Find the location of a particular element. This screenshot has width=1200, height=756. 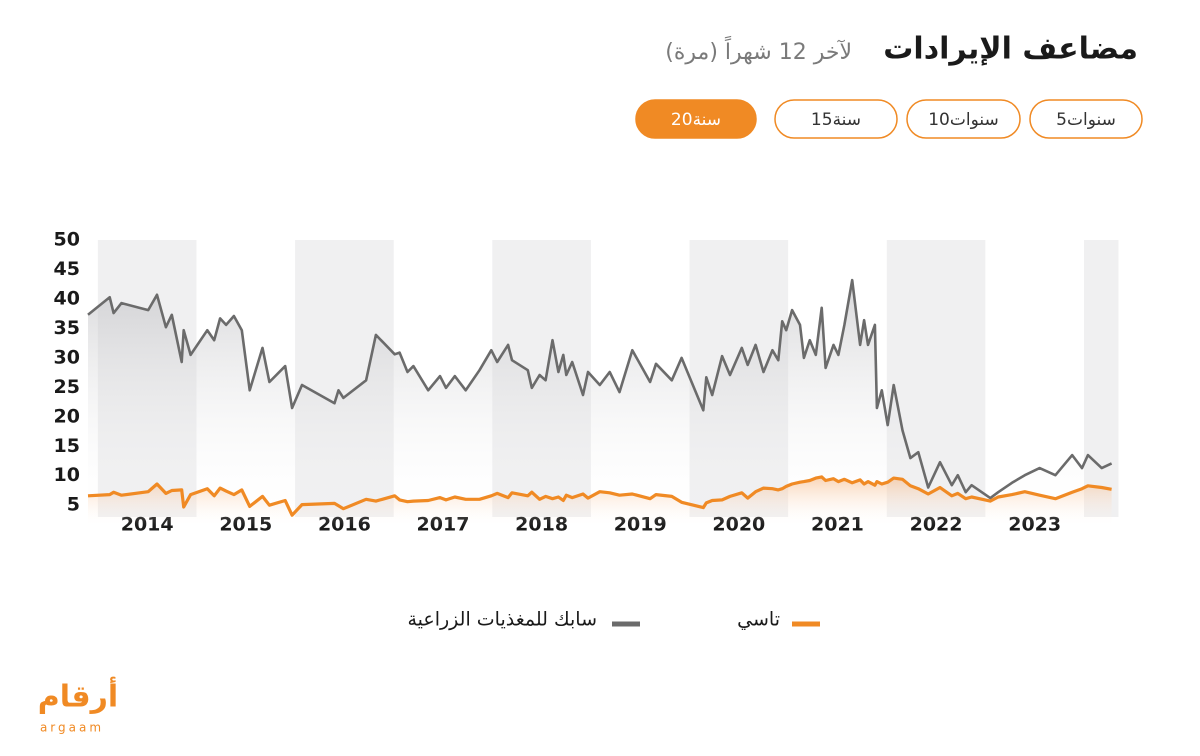

legend-label: تاسي is located at coordinates (758, 620).